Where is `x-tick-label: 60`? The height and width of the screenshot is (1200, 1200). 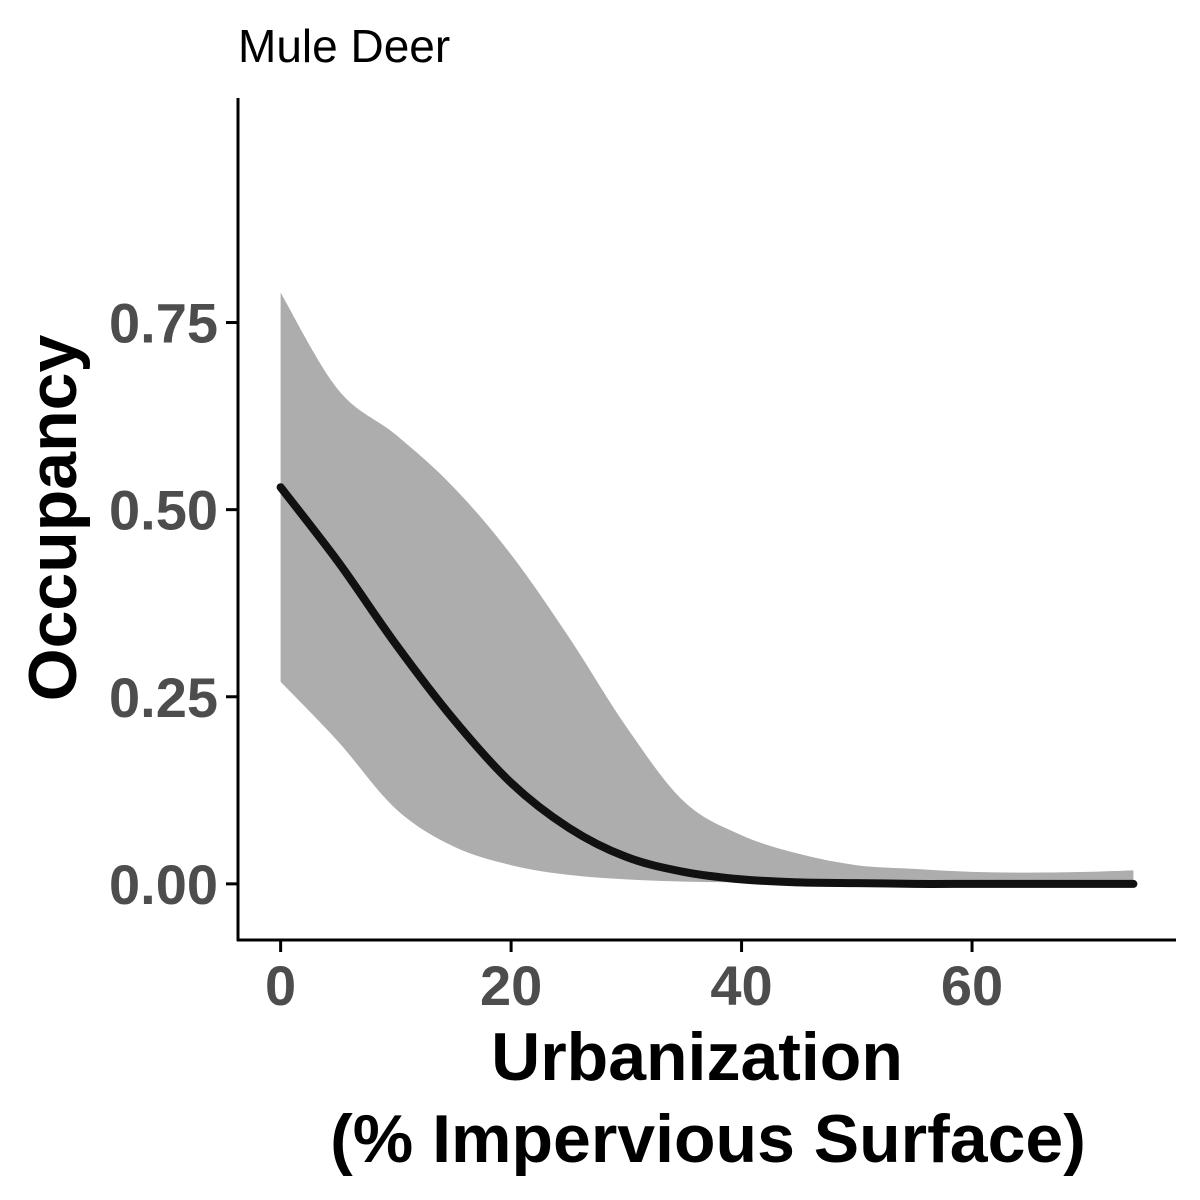 x-tick-label: 60 is located at coordinates (972, 985).